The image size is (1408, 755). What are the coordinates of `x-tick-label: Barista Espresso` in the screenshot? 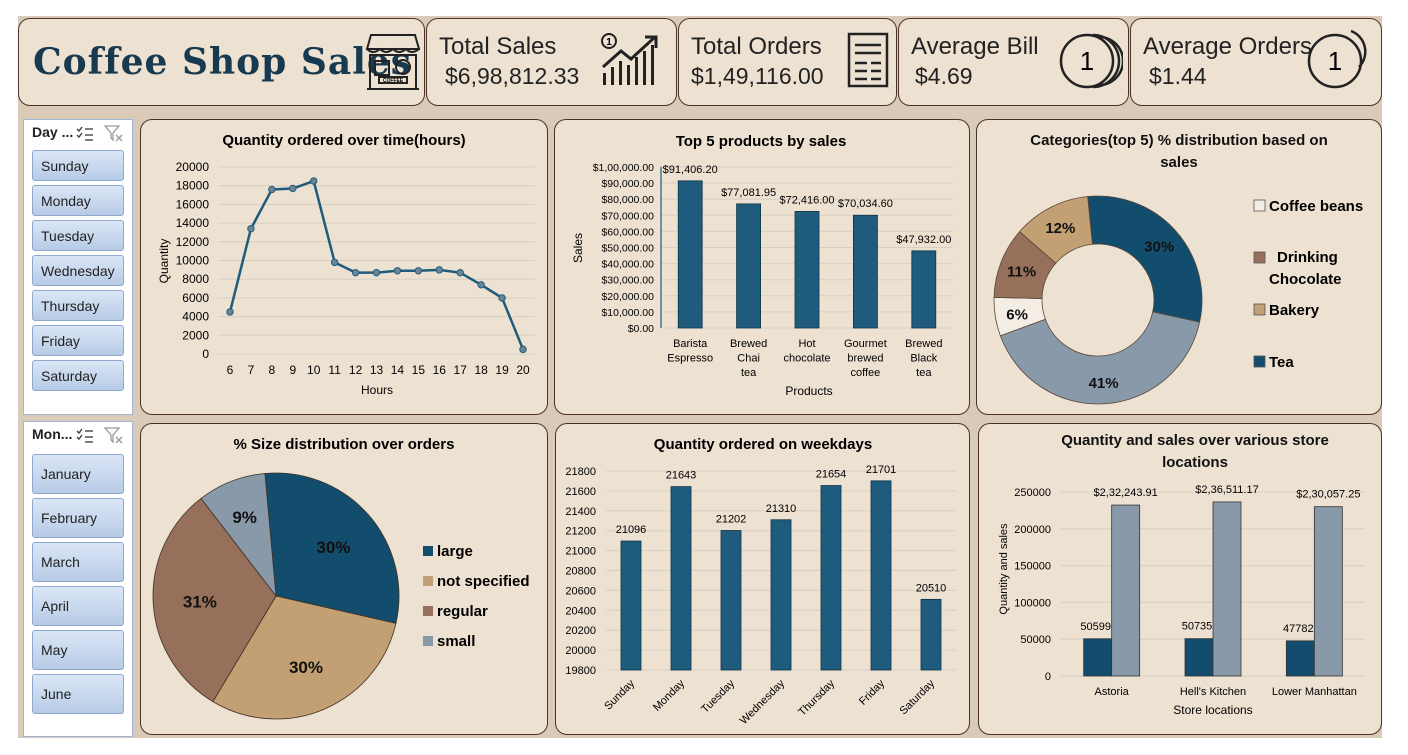 It's located at (690, 351).